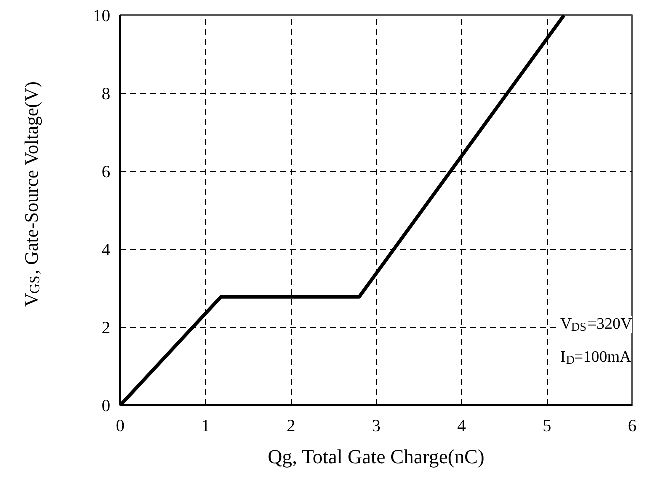 Image resolution: width=649 pixels, height=486 pixels. I want to click on x-tick-label: 5, so click(547, 426).